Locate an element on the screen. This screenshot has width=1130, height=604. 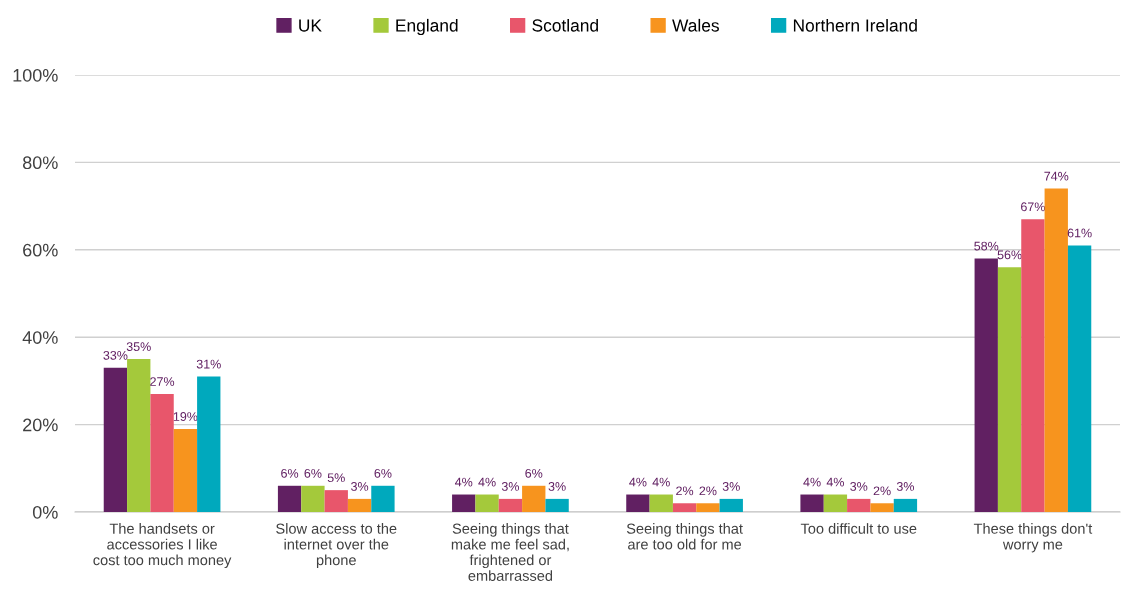
legend-label: UK is located at coordinates (310, 25).